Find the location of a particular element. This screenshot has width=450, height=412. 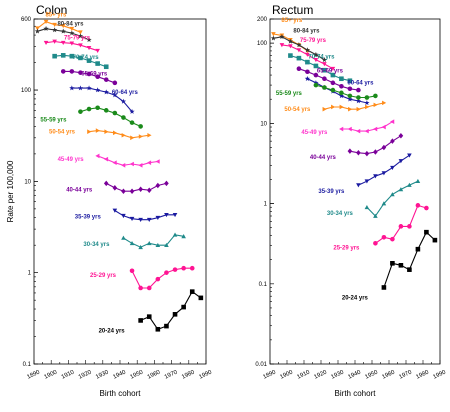

series-65-69-yrs: 65-69 yrs is located at coordinates (89, 77).